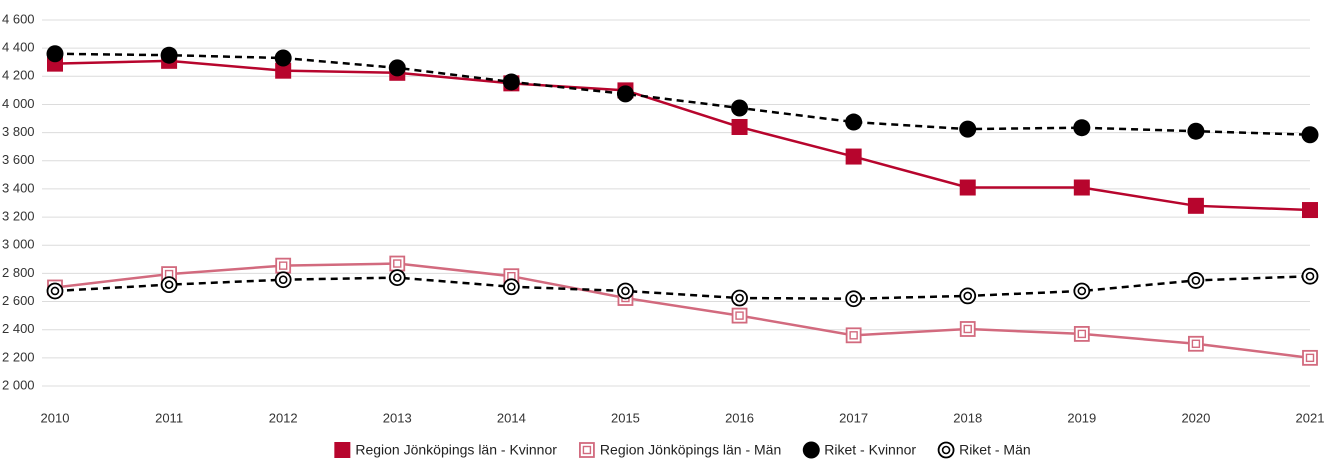 The width and height of the screenshot is (1328, 459). I want to click on y-tick-label: 2 000, so click(18, 384).